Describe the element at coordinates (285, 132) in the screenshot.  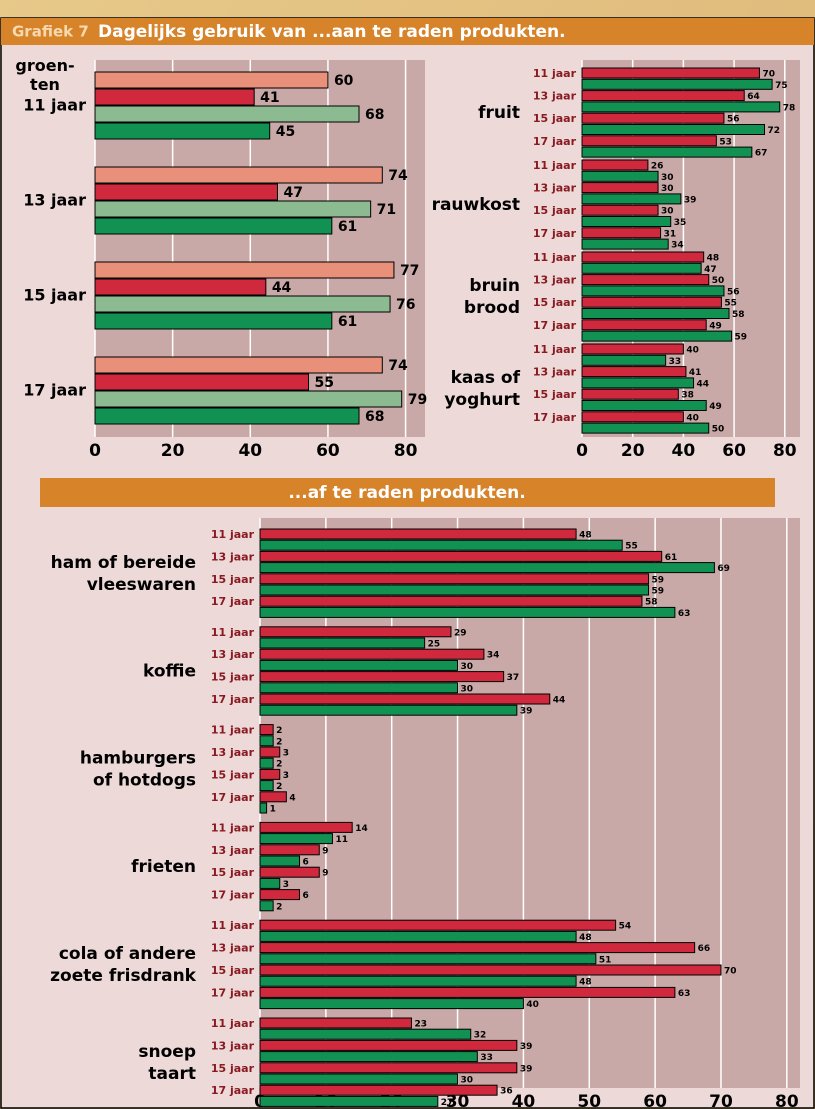
I see `value-label: 45` at that location.